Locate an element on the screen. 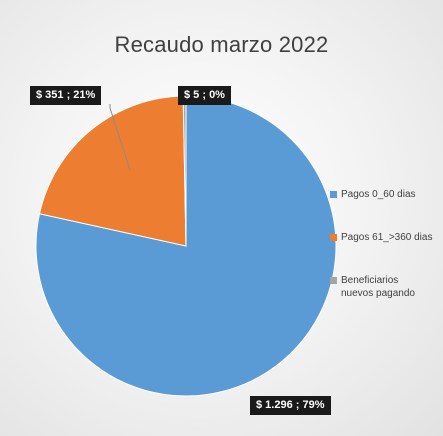 The width and height of the screenshot is (443, 436). legend-label: Beneficiarios nuevos pagando is located at coordinates (378, 287).